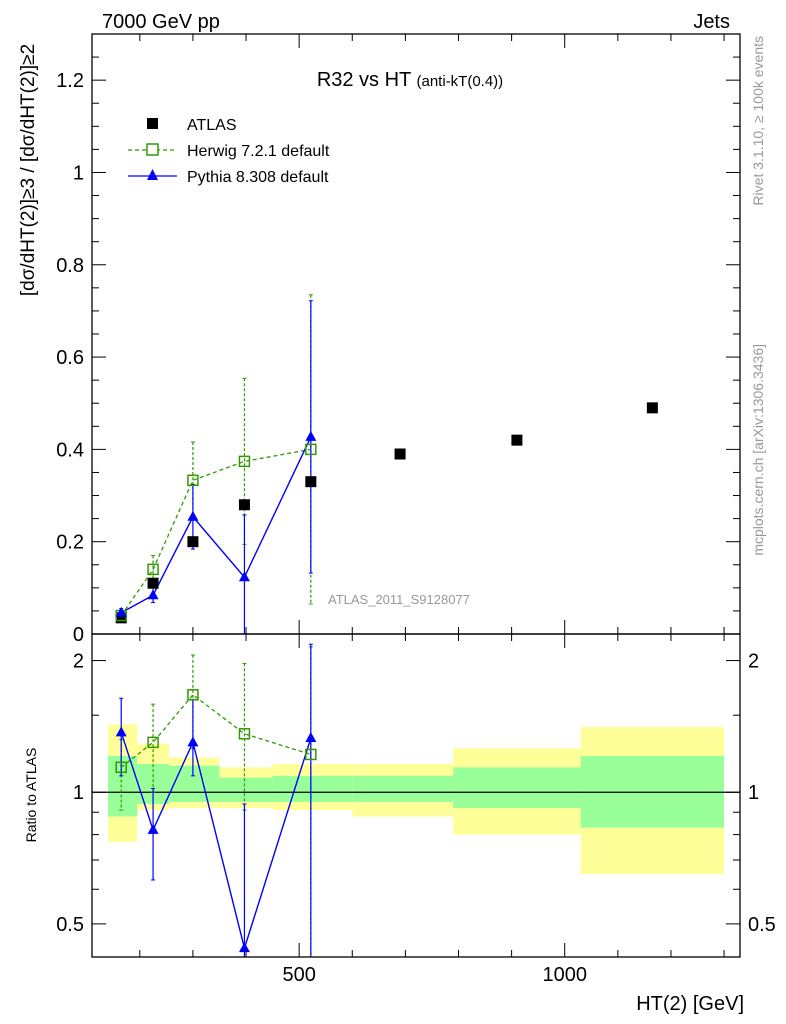 This screenshot has height=1024, width=786. I want to click on collision-label: 7000 GeV pp, so click(161, 22).